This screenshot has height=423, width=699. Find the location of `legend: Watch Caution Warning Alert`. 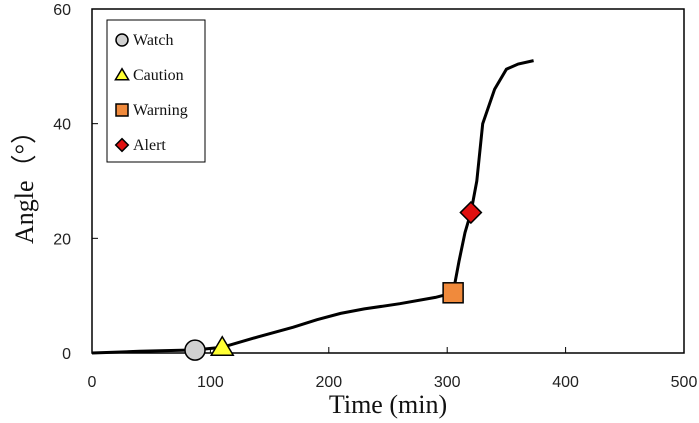

legend: Watch Caution Warning Alert is located at coordinates (156, 91).